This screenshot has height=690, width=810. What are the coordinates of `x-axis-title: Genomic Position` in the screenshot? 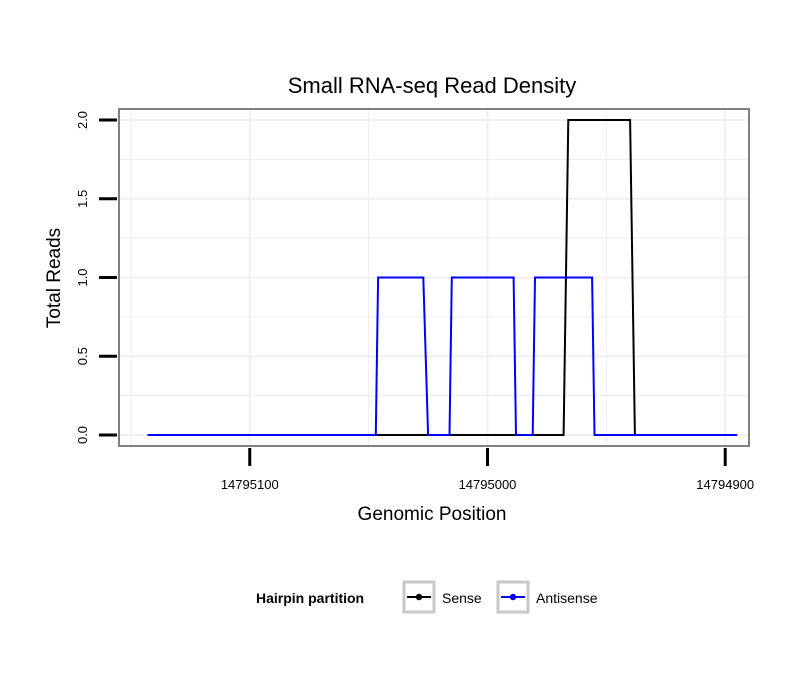 It's located at (432, 514).